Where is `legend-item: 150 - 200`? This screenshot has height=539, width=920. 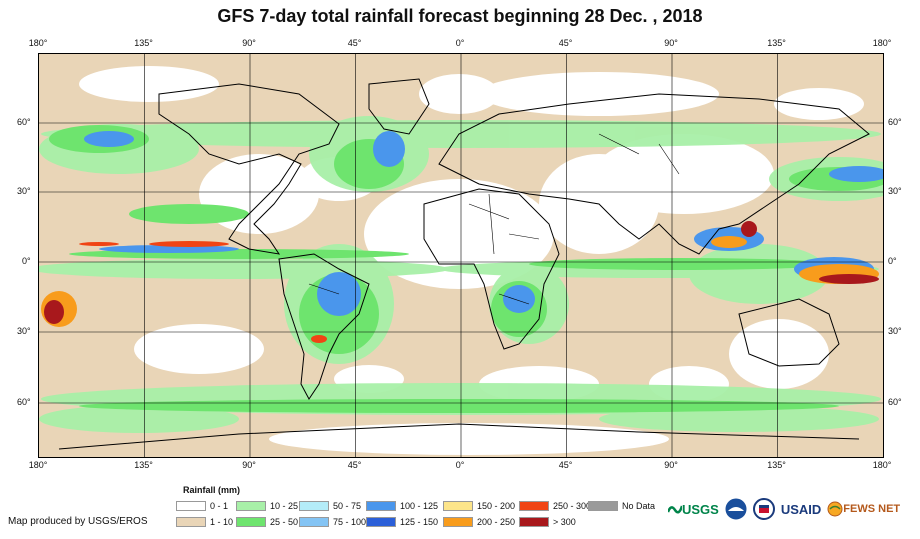
legend-item: 150 - 200 is located at coordinates (479, 505).